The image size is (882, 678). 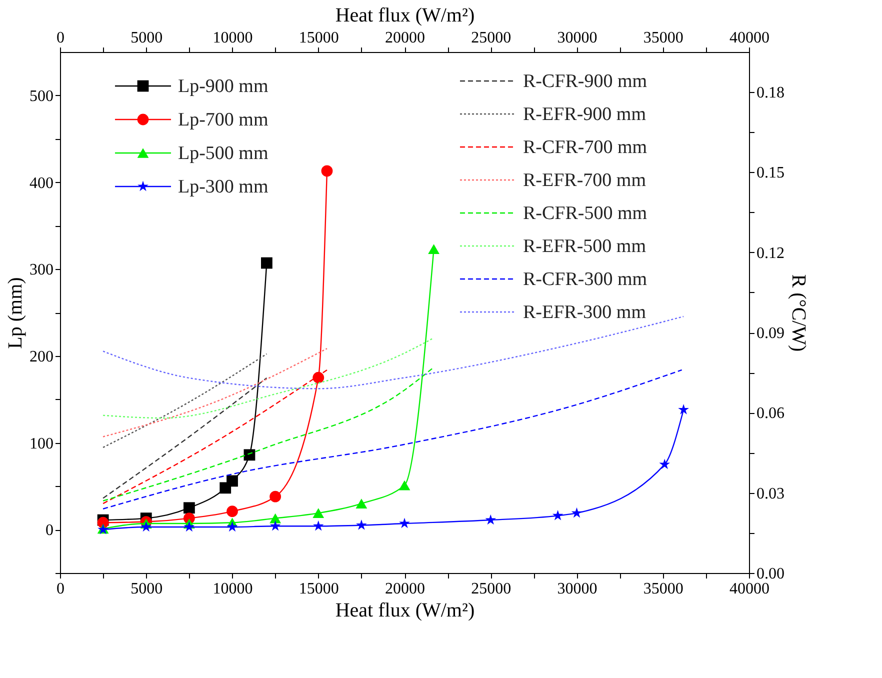 I want to click on x-tick-label: 10000, so click(x=232, y=38).